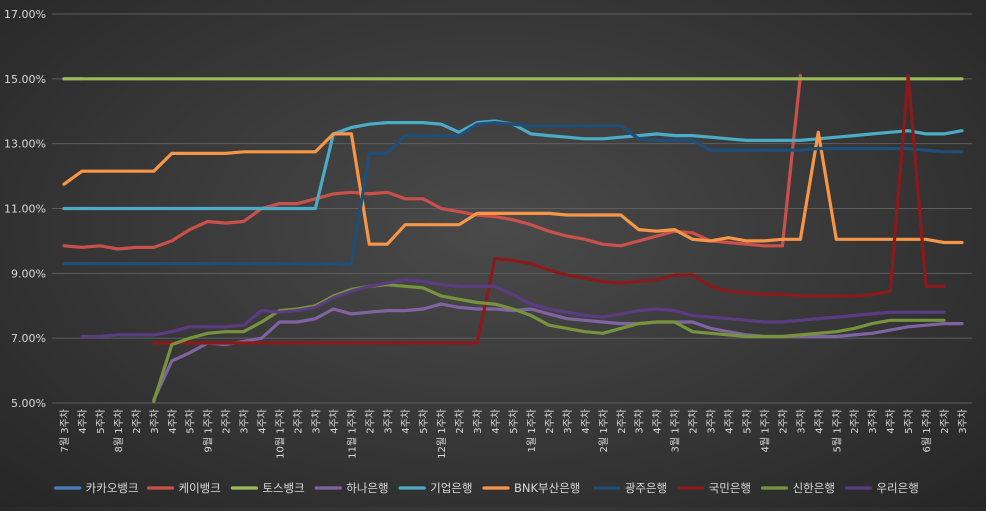 The image size is (986, 511). Describe the element at coordinates (25, 79) in the screenshot. I see `y-tick-label: 15.00%` at that location.